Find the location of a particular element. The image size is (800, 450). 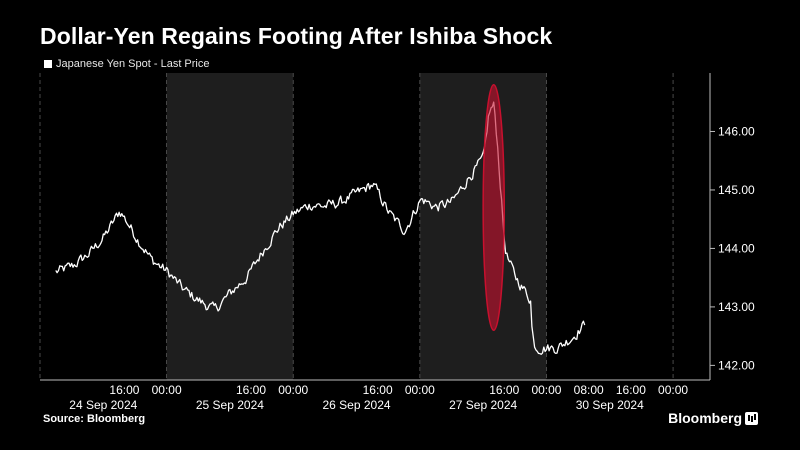

annotation-layer is located at coordinates (494, 207).